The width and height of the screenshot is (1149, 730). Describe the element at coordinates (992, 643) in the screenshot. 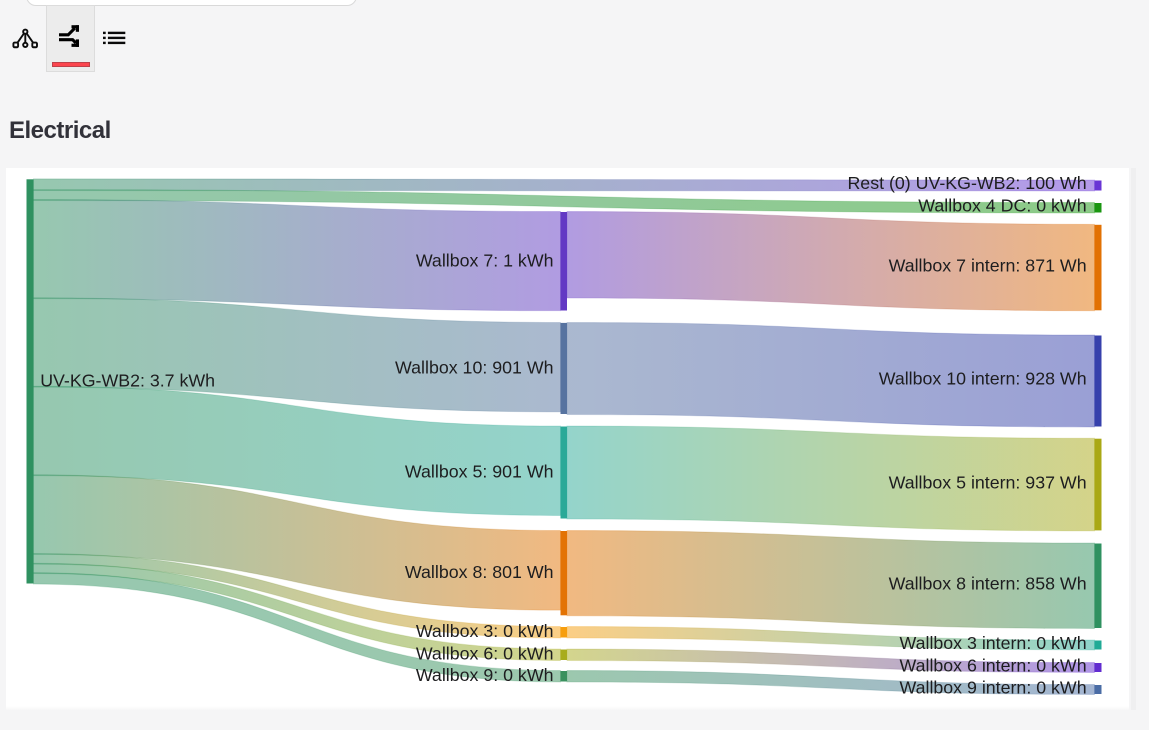

I see `svg-text: Wallbox 3 intern: 0 kWh` at that location.